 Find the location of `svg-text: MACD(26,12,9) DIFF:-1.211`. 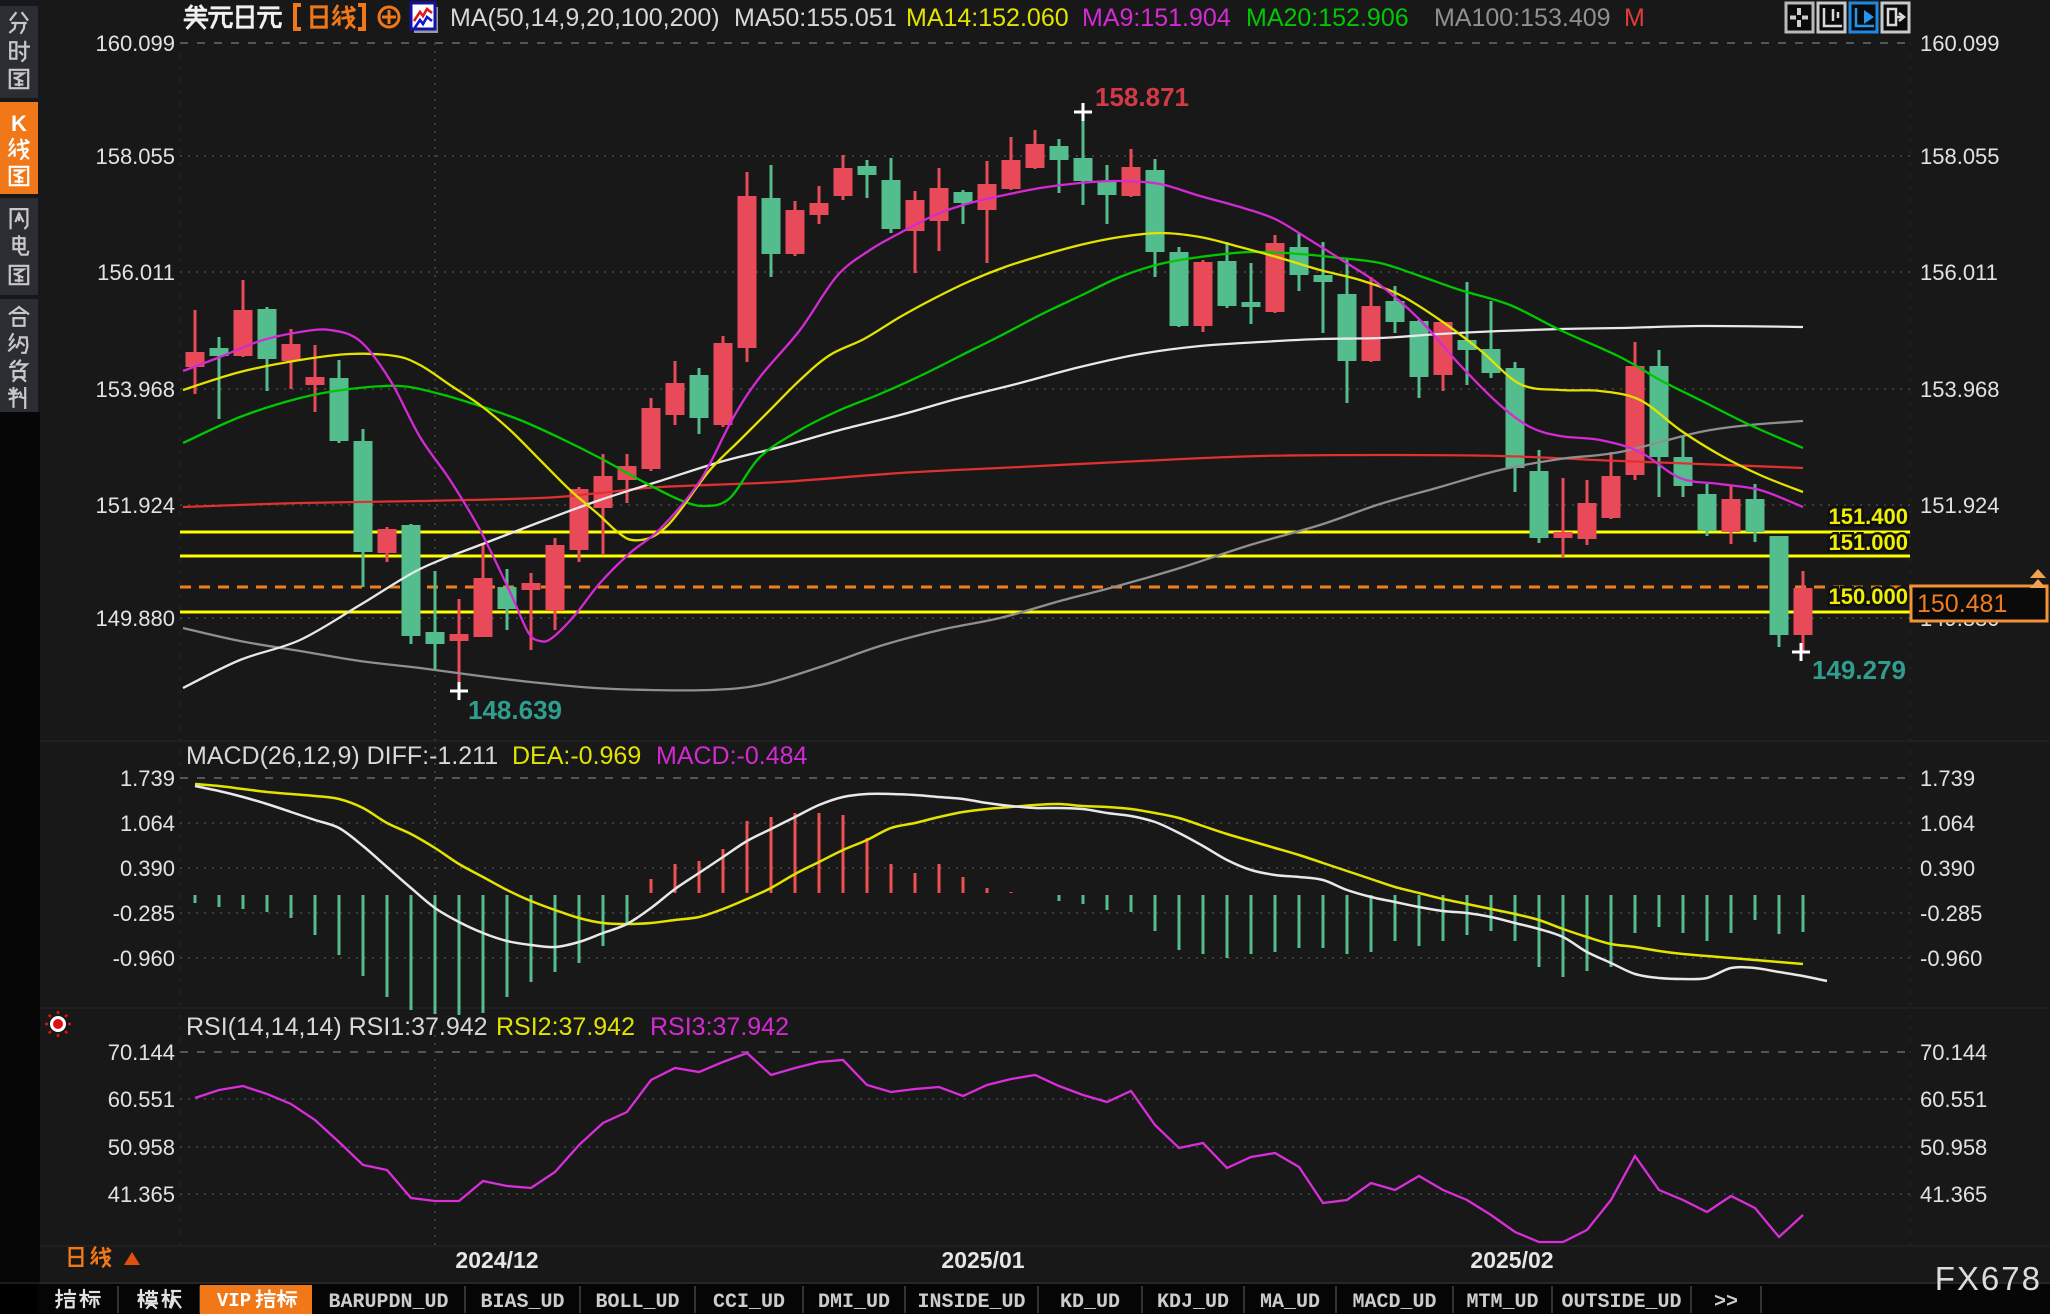

svg-text: MACD(26,12,9) DIFF:-1.211 is located at coordinates (342, 756).